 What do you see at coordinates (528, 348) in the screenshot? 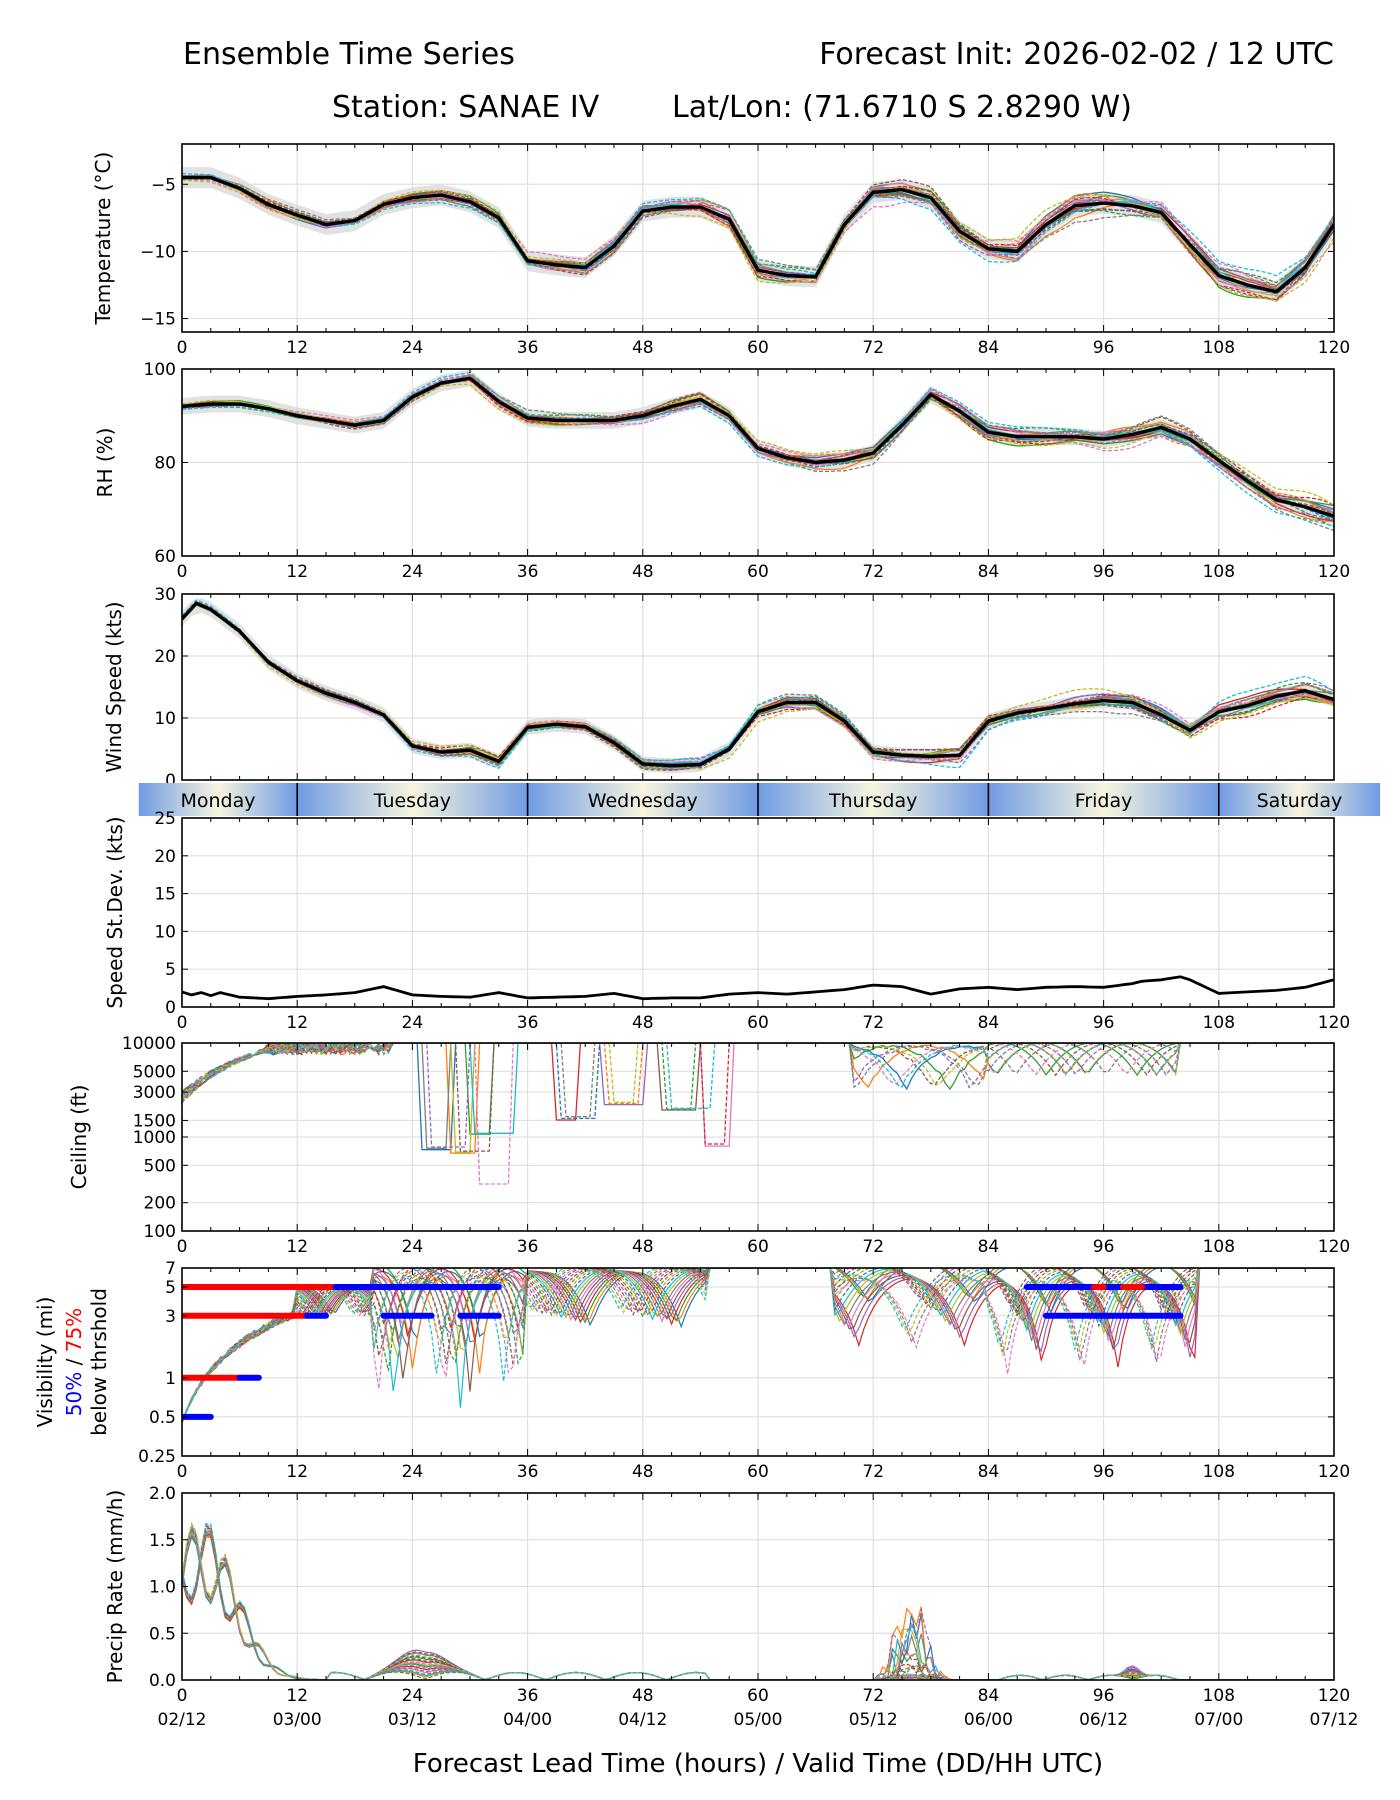
I see `temperature-x-tick-label: 36` at bounding box center [528, 348].